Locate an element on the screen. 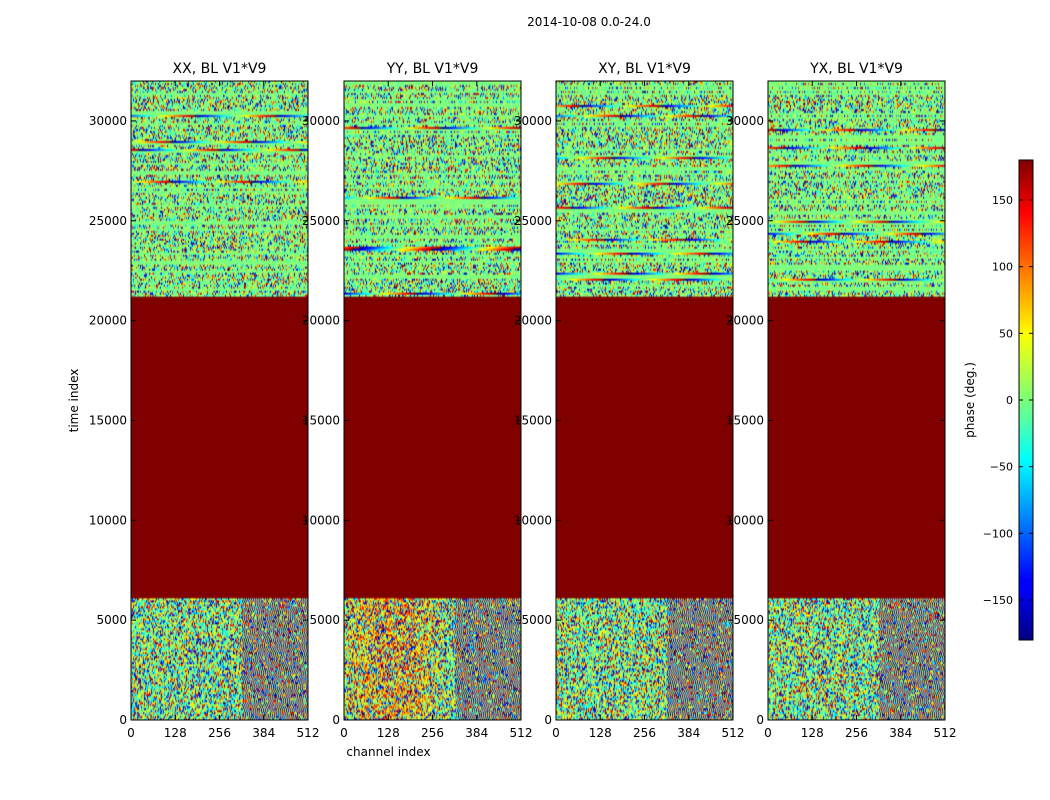 Image resolution: width=1050 pixels, height=800 pixels. colorbar-tick-label: −100 is located at coordinates (998, 533).